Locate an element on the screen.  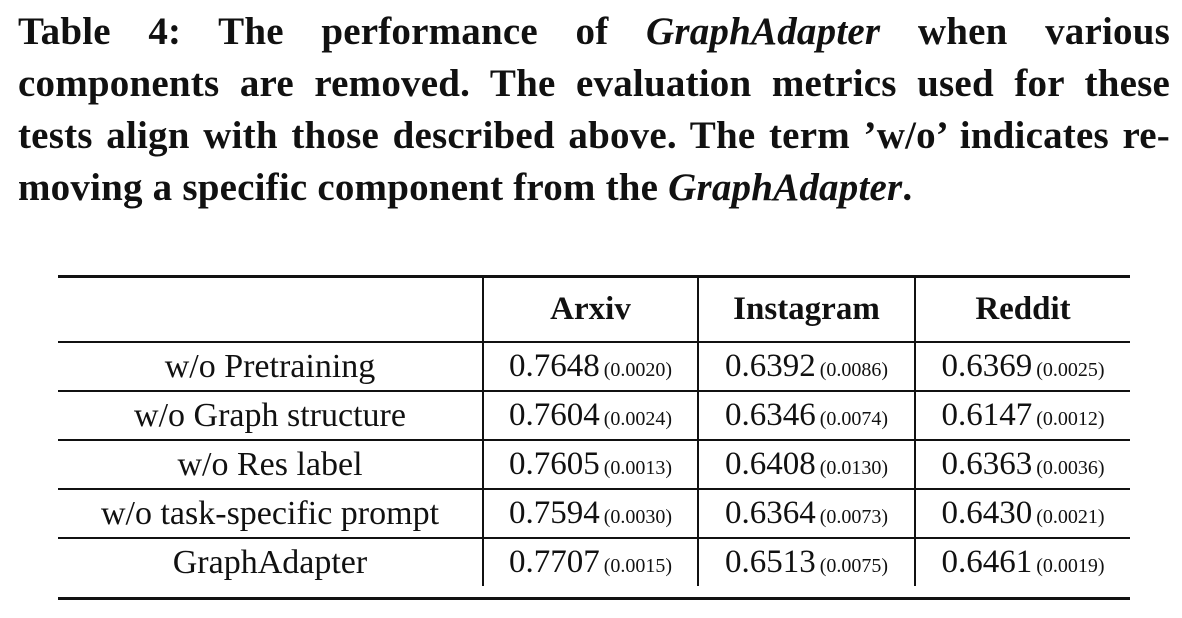
metric-value: 0.6430 is located at coordinates (987, 513).